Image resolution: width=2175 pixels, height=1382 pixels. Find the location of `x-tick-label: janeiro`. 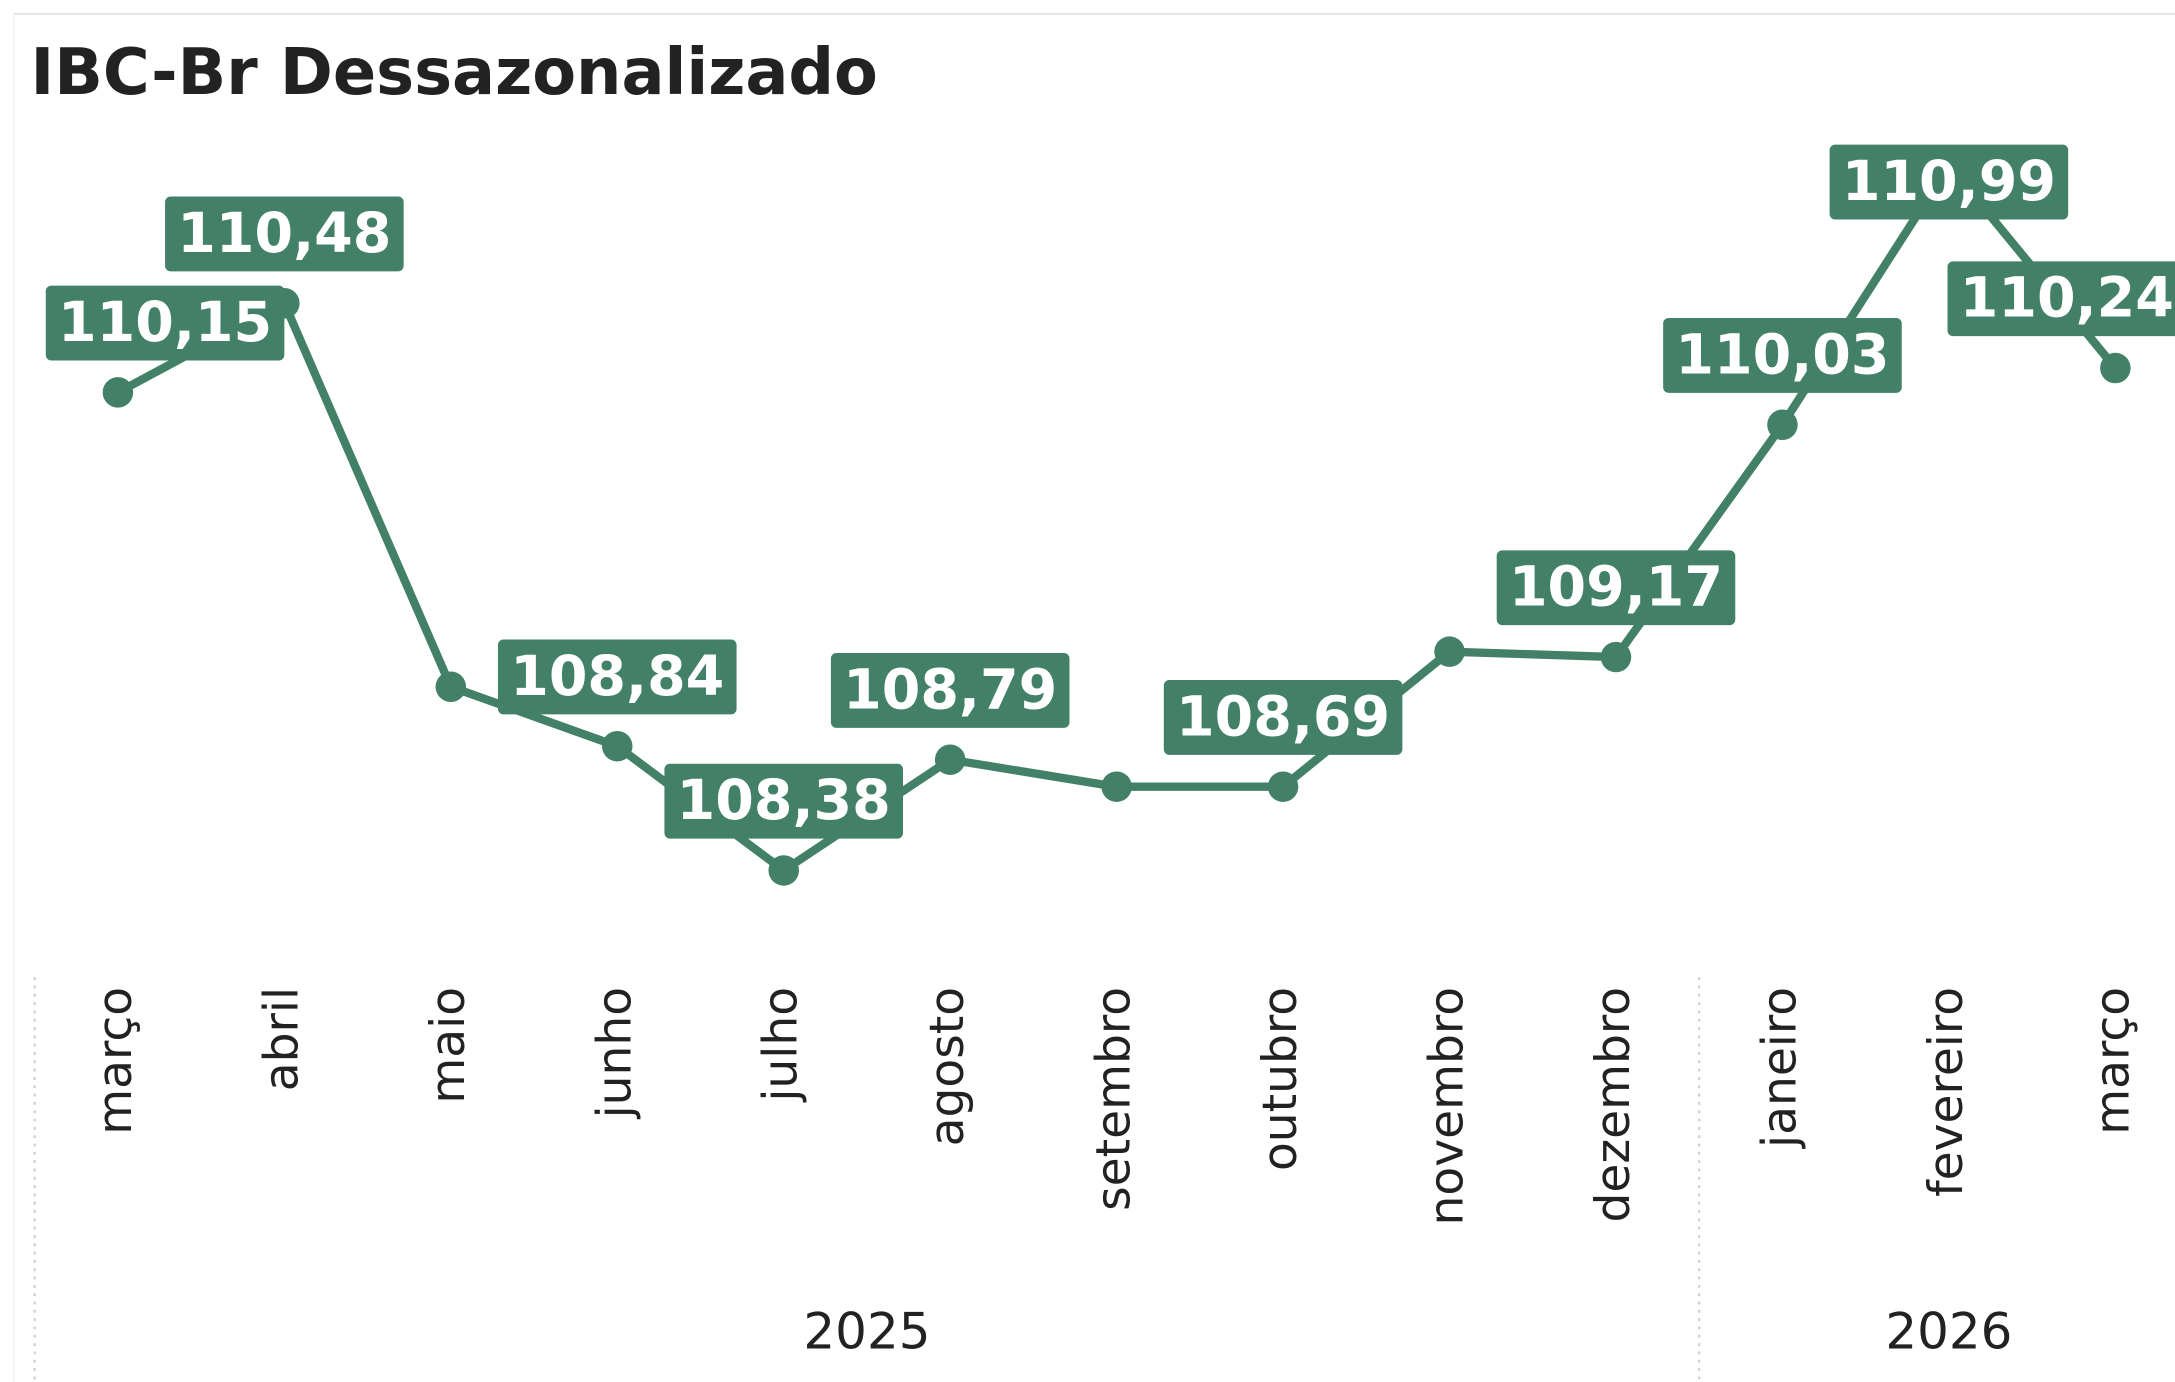

x-tick-label: janeiro is located at coordinates (1779, 1068).